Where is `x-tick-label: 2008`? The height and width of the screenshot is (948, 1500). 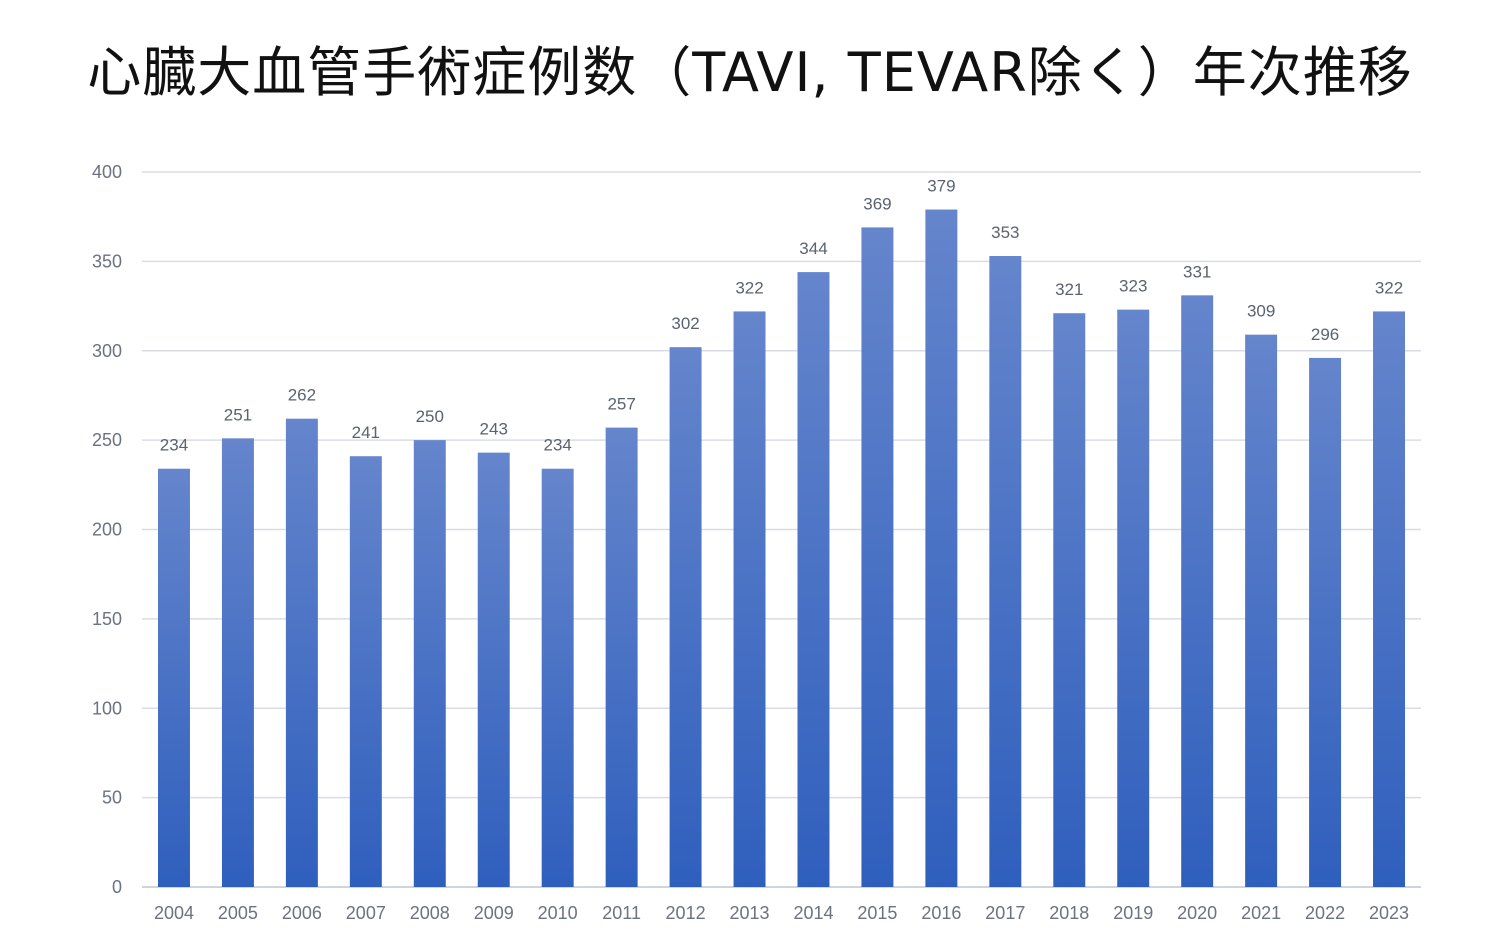 x-tick-label: 2008 is located at coordinates (430, 913).